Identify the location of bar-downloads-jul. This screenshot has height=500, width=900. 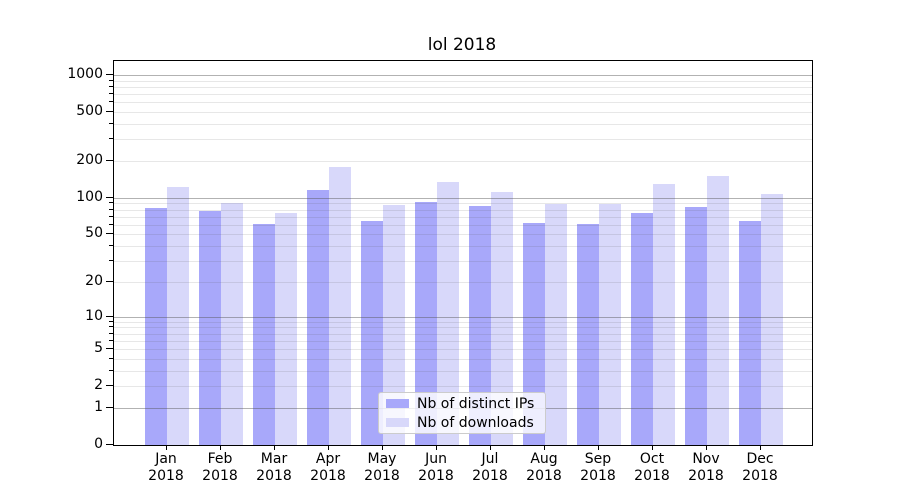
(502, 318).